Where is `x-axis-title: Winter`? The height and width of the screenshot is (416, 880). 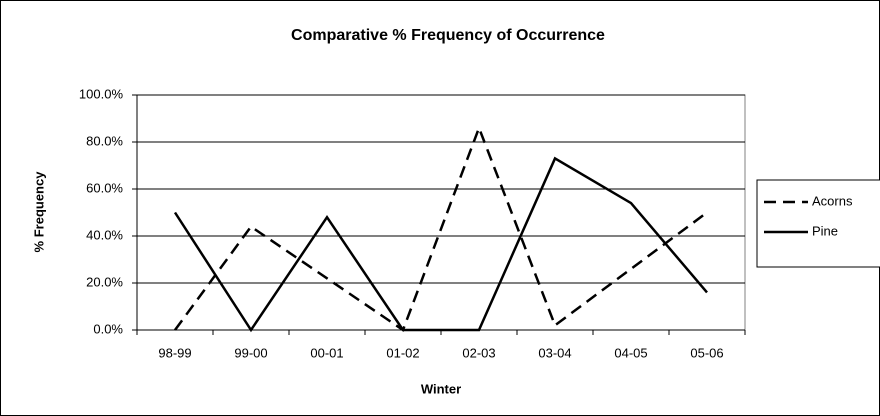 x-axis-title: Winter is located at coordinates (441, 388).